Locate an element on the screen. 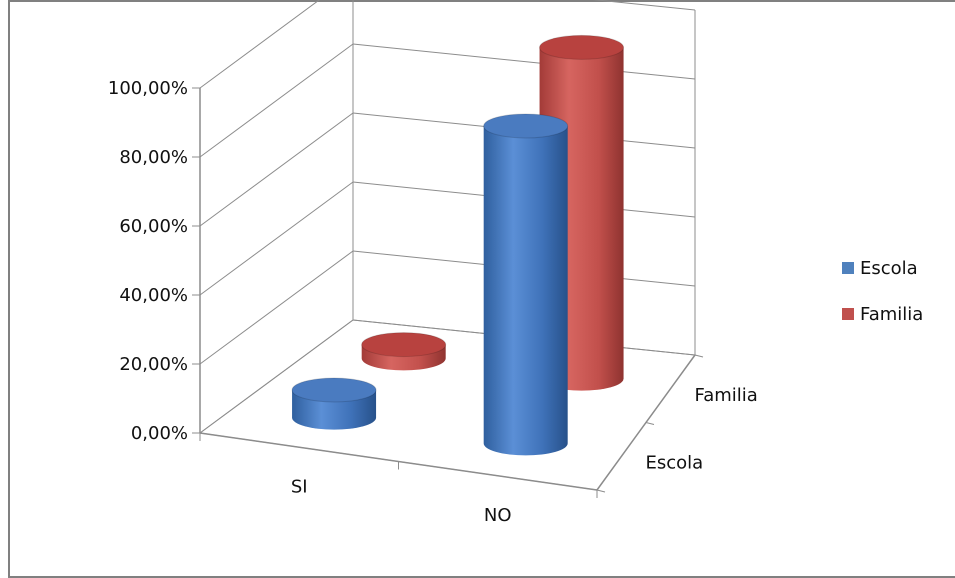 The height and width of the screenshot is (578, 955). depth-category-label: Familia is located at coordinates (726, 395).